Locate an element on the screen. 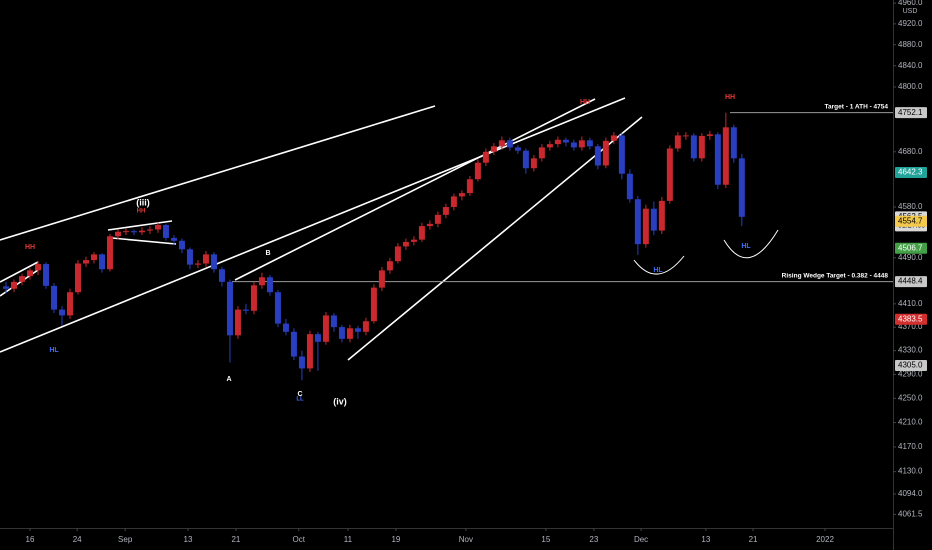 The image size is (932, 550). wave-label: A is located at coordinates (228, 379).